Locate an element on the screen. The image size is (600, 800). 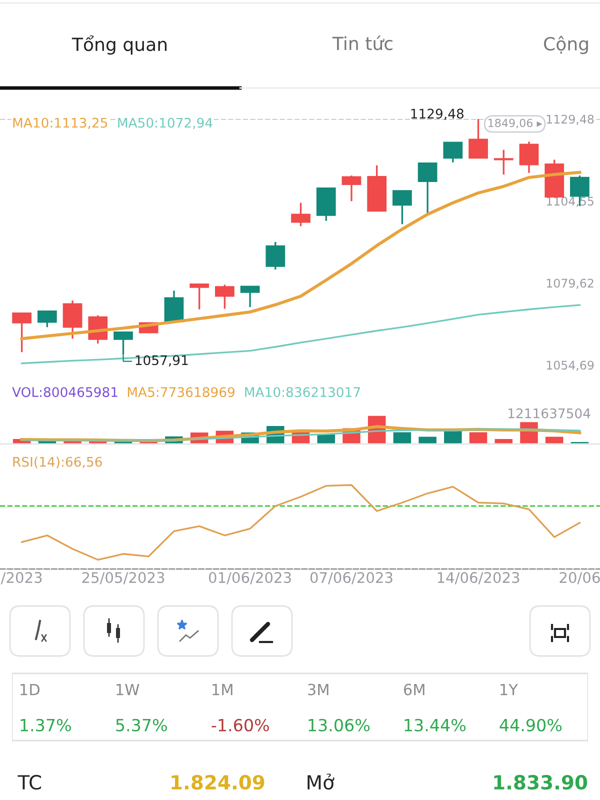
text: Mở is located at coordinates (321, 782).